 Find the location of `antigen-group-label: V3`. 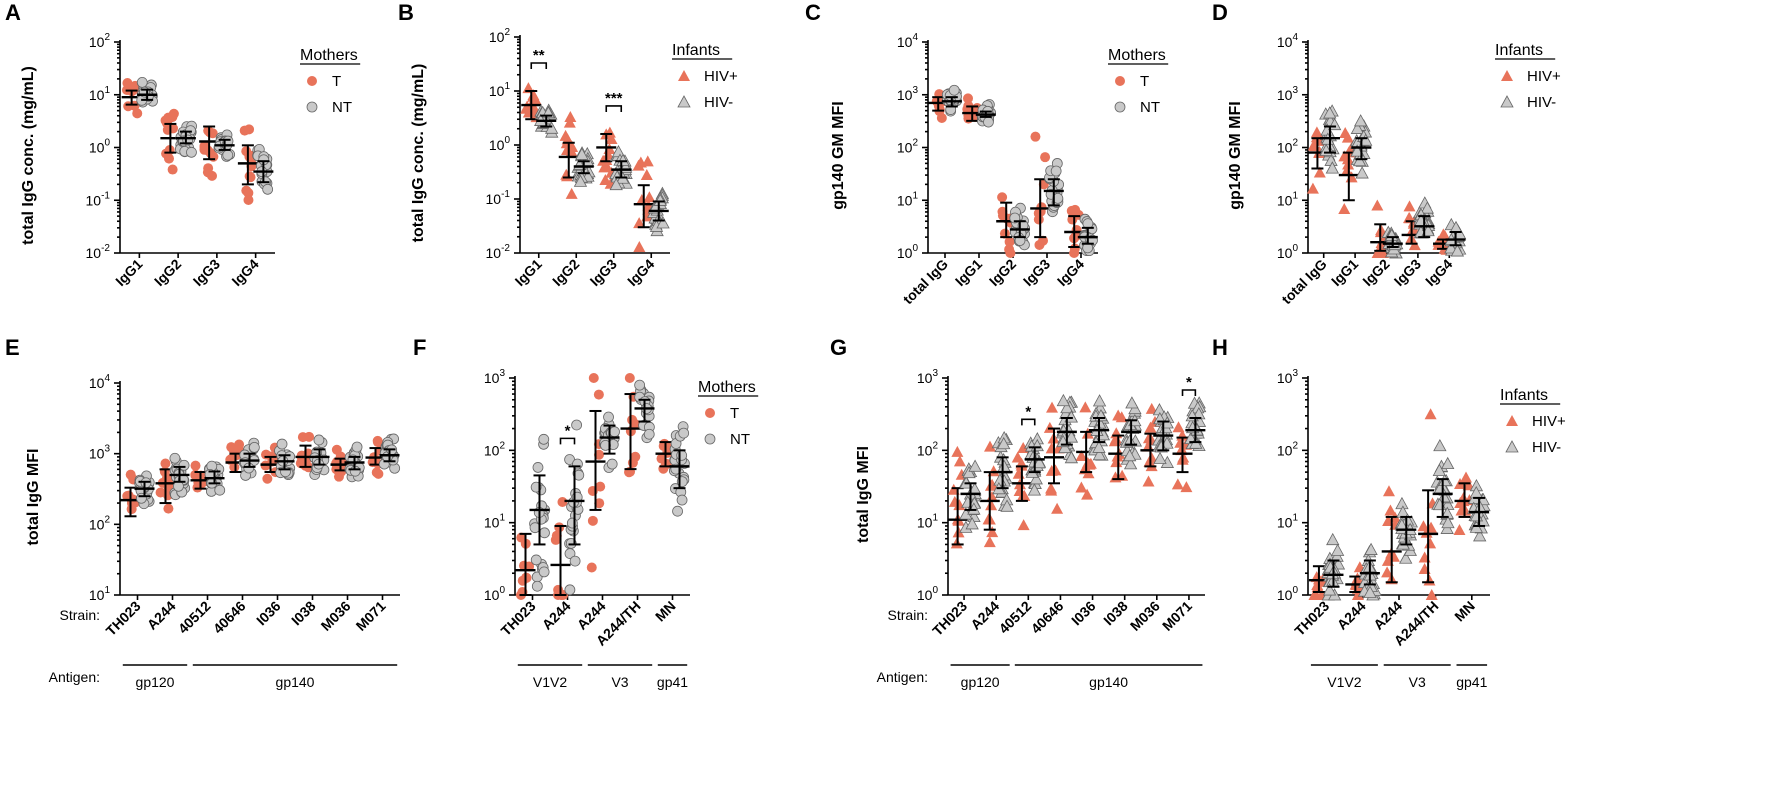

antigen-group-label: V3 is located at coordinates (1417, 682).